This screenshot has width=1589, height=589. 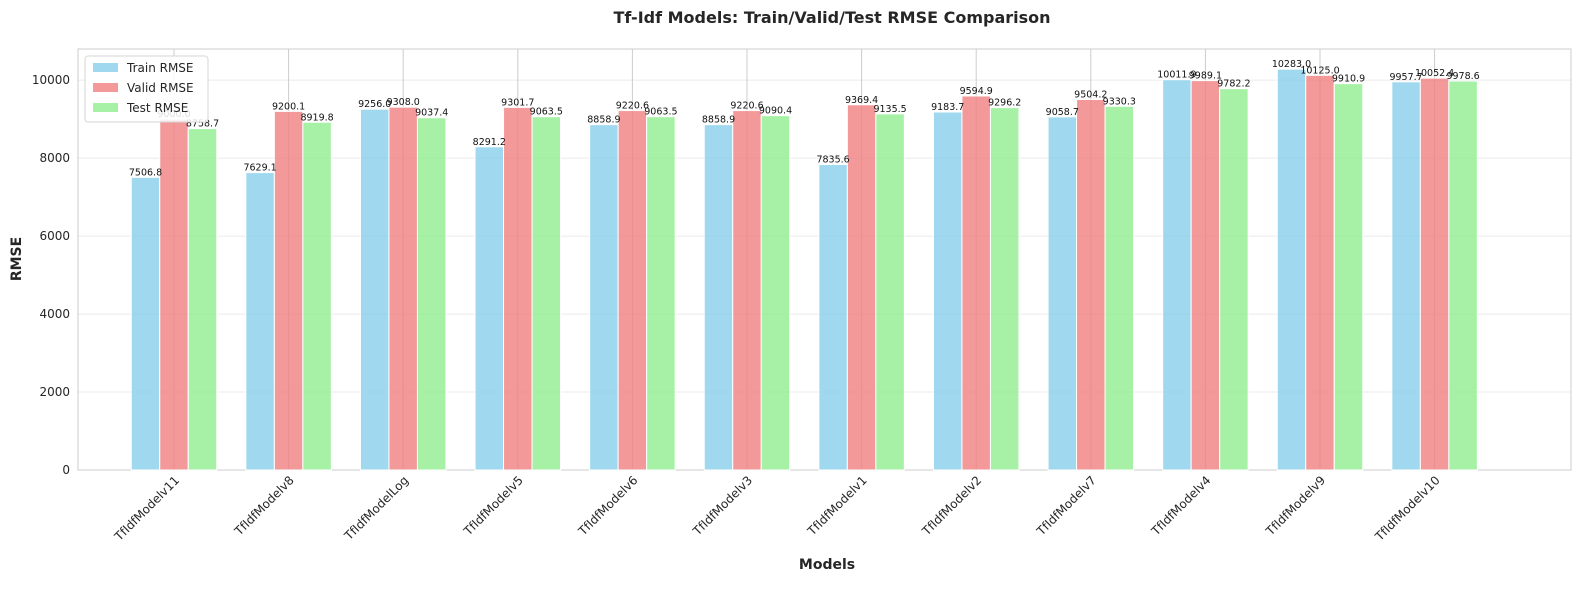 I want to click on bar-value-label: 9183.7, so click(x=947, y=107).